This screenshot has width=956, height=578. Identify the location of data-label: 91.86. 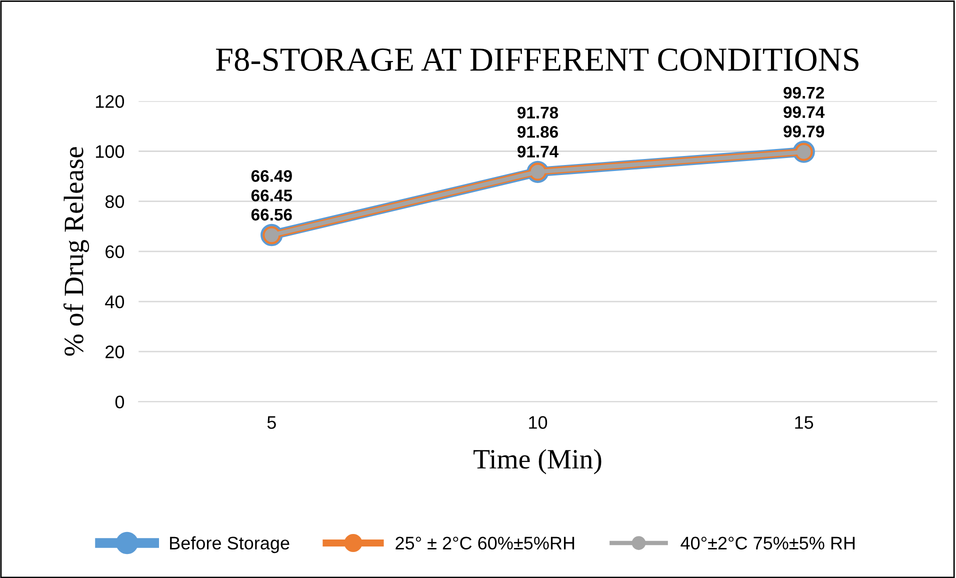
(537, 132).